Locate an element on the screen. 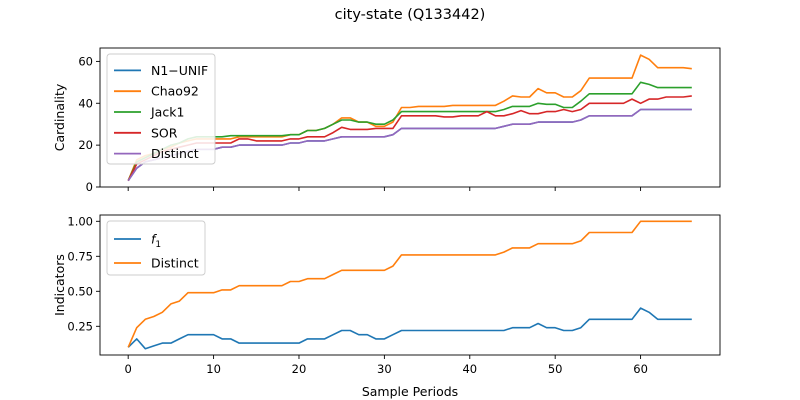 The height and width of the screenshot is (400, 800). x-tick-label: 0 is located at coordinates (128, 369).